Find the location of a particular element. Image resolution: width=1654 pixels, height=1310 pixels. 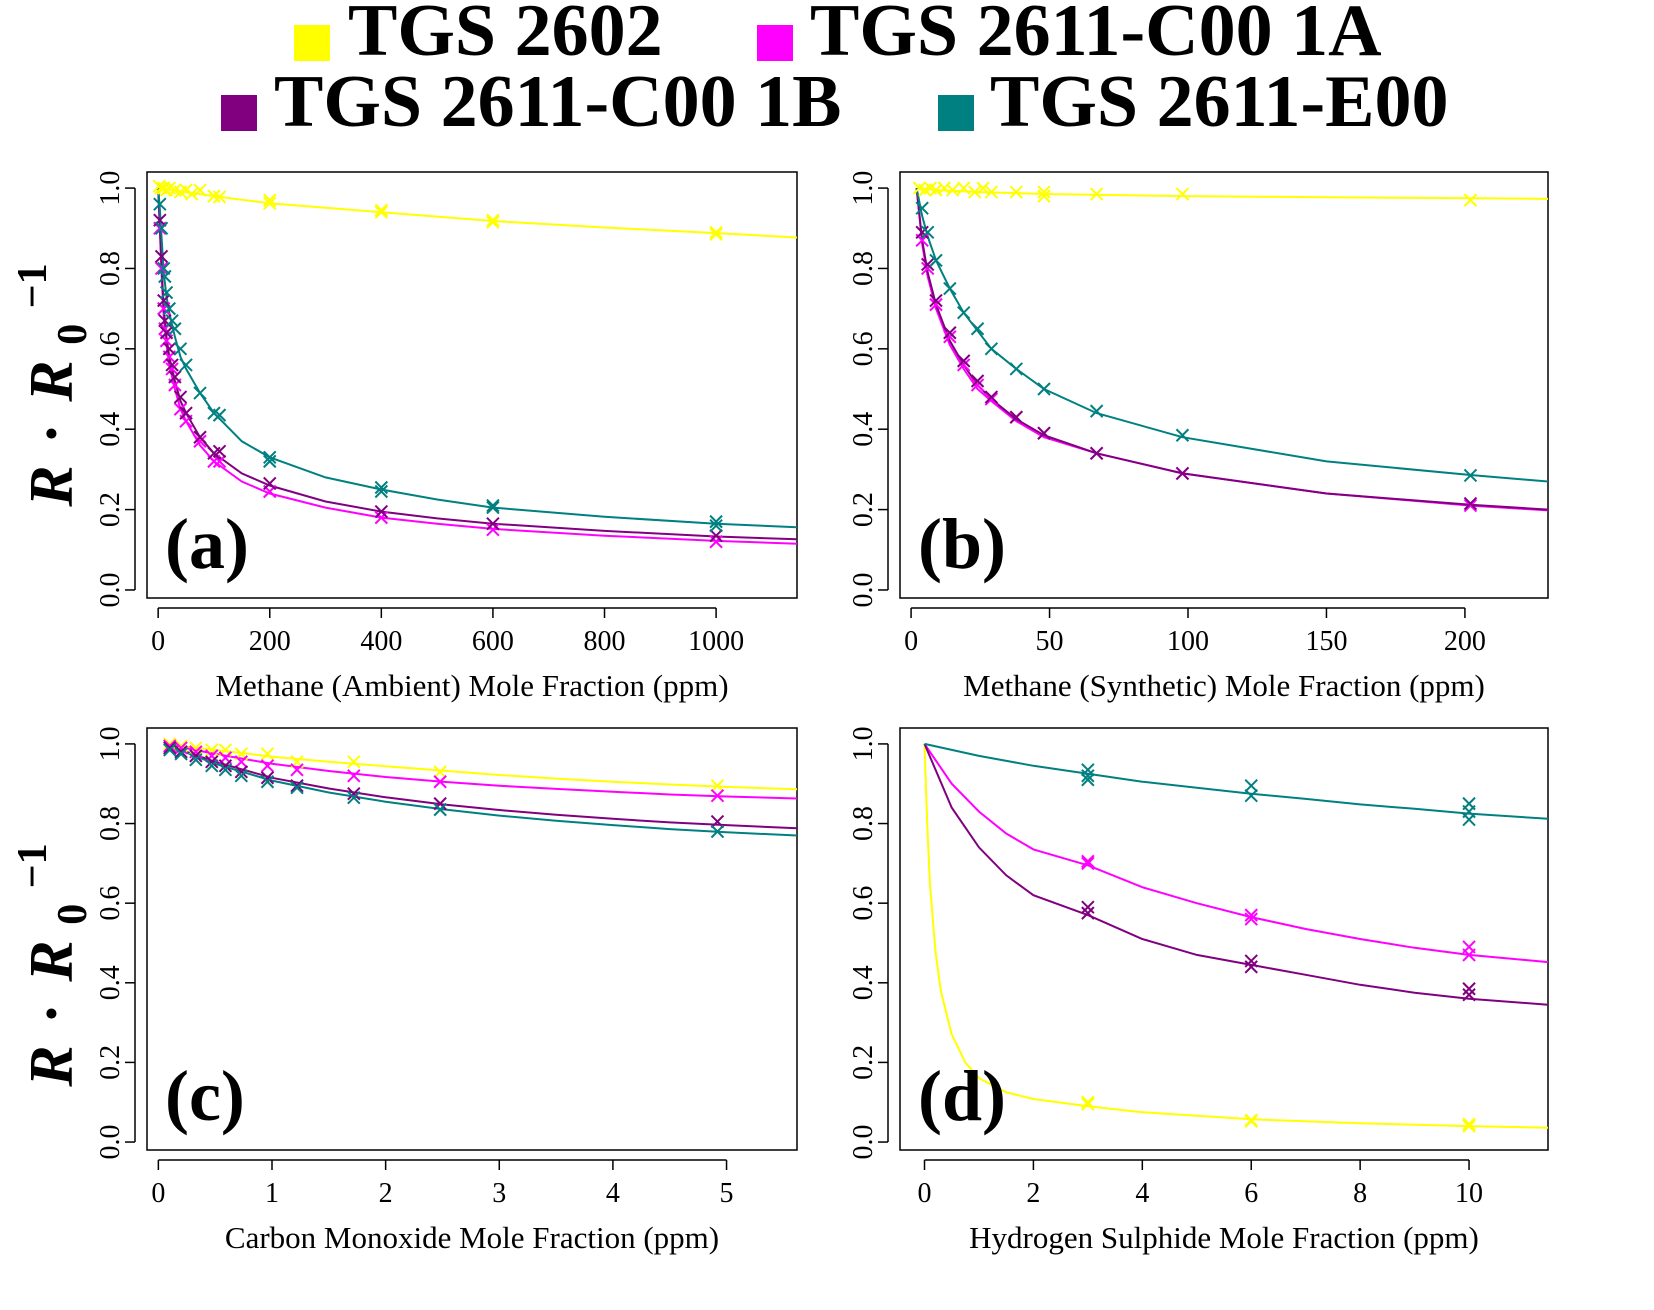

legend-label-tgs2611-e00: TGS 2611-E00 is located at coordinates (1219, 102).